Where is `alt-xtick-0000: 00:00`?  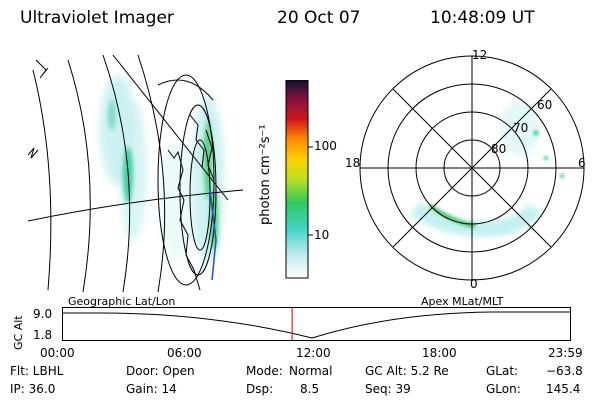 alt-xtick-0000: 00:00 is located at coordinates (57, 353).